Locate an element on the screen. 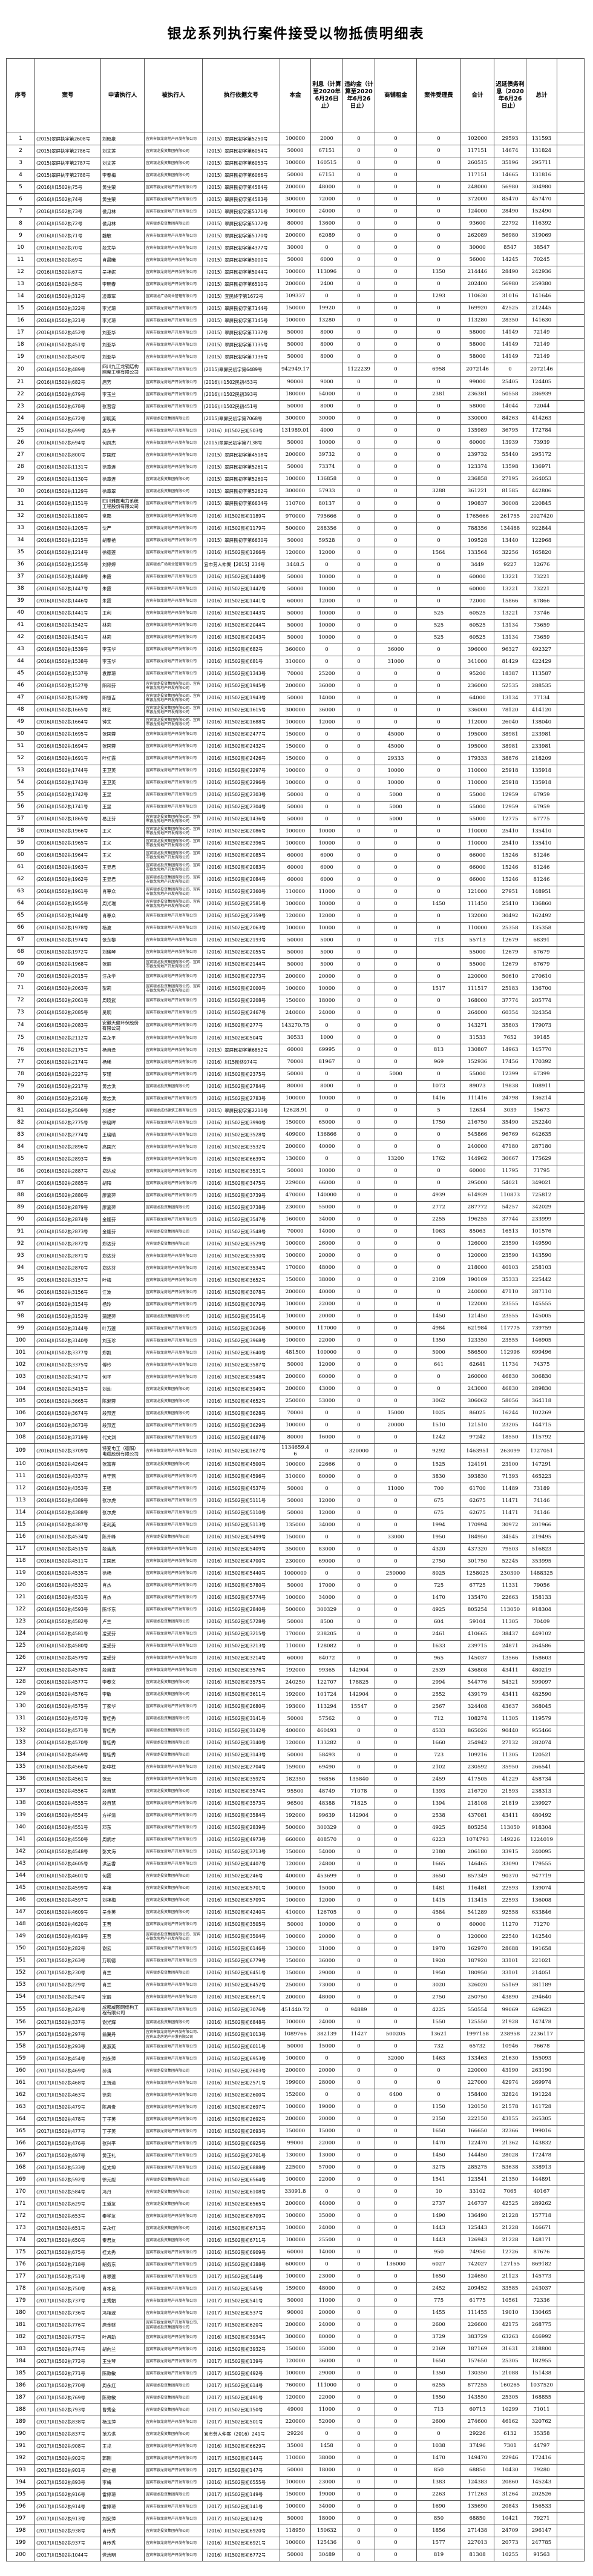 This screenshot has width=593, height=2576. interest-cell: 19000 is located at coordinates (327, 2107).